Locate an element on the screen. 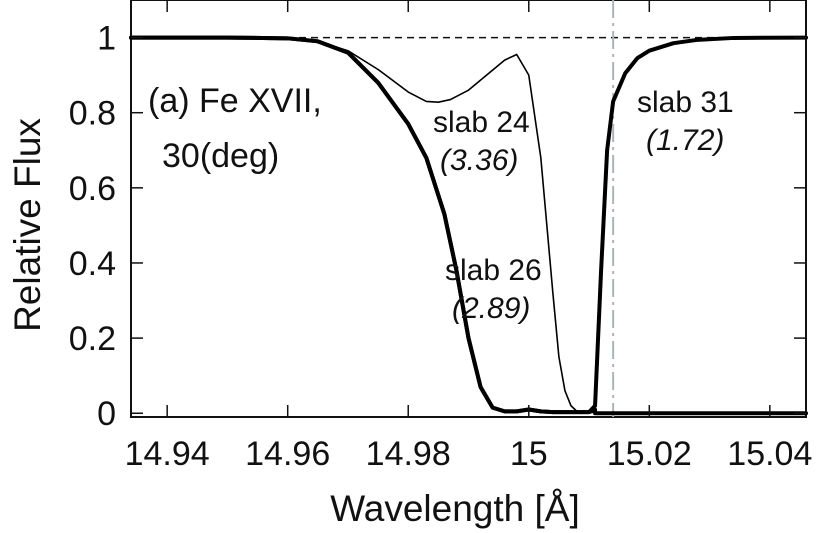  series-label-slab26: slab 26 is located at coordinates (493, 270).